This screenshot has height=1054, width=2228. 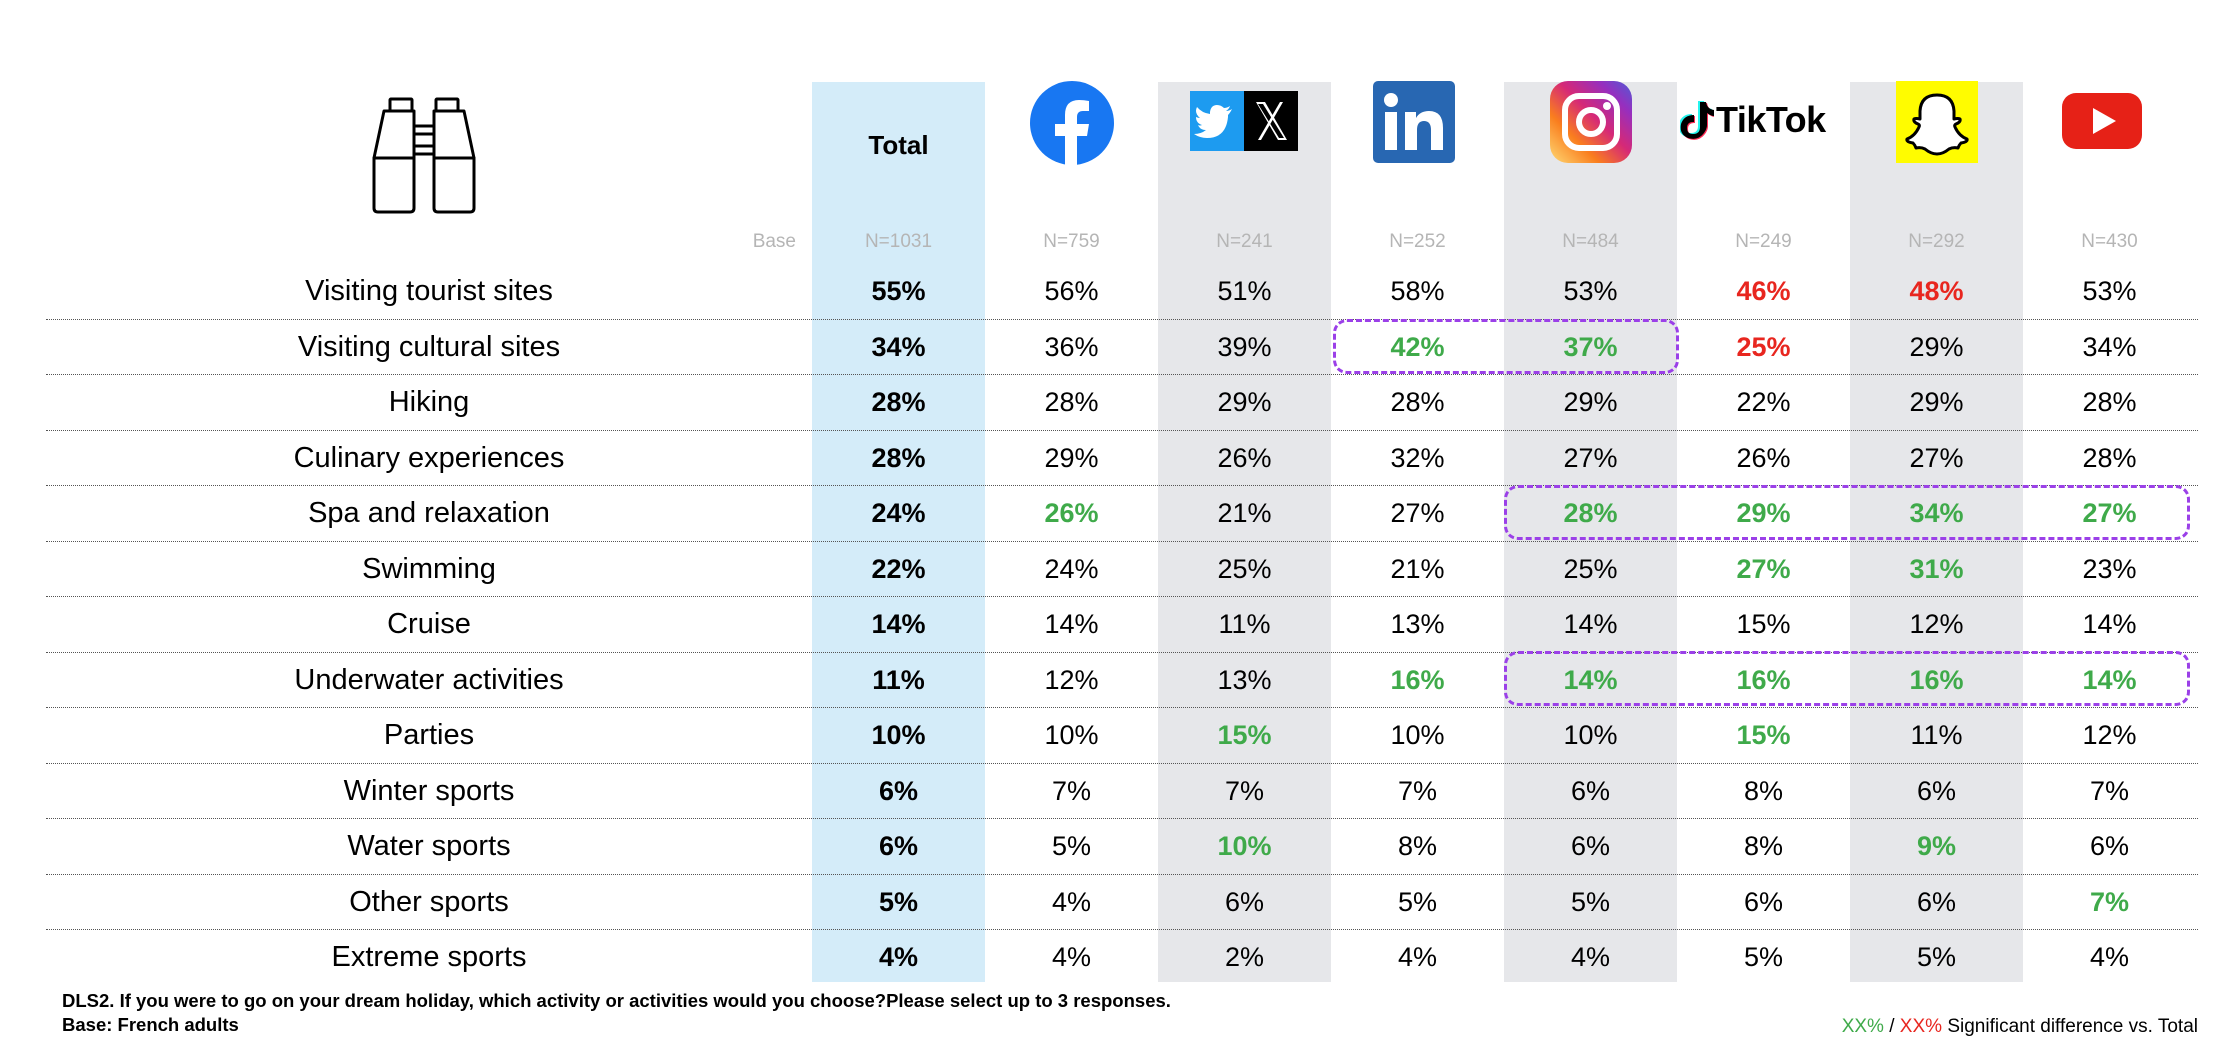 I want to click on table-cell-facebook: 10%, so click(x=1071, y=735).